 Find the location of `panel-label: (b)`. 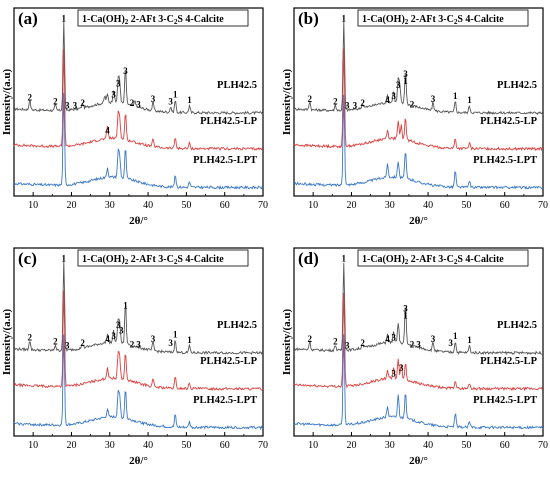

panel-label: (b) is located at coordinates (308, 18).